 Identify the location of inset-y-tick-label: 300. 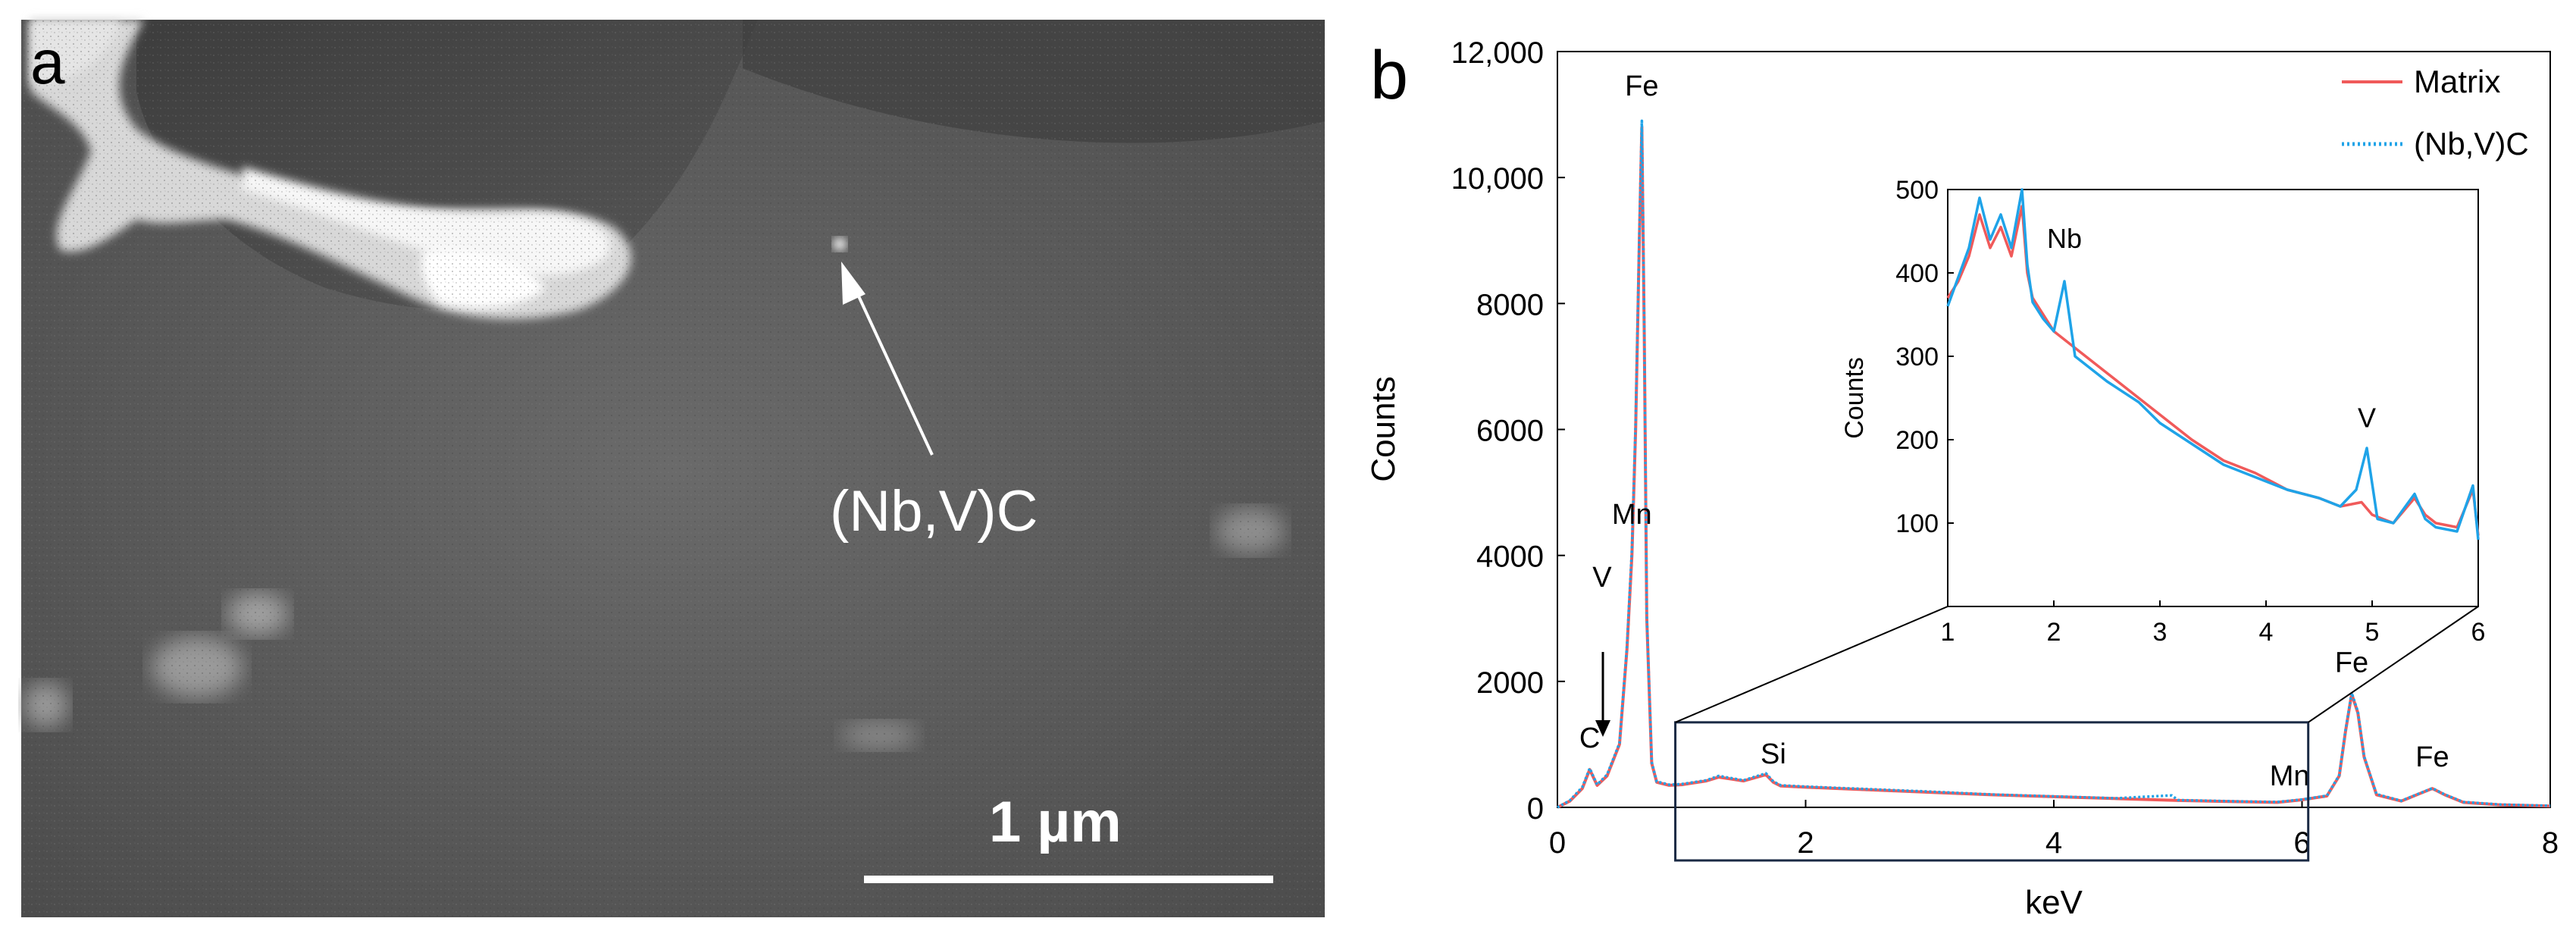
(1917, 357).